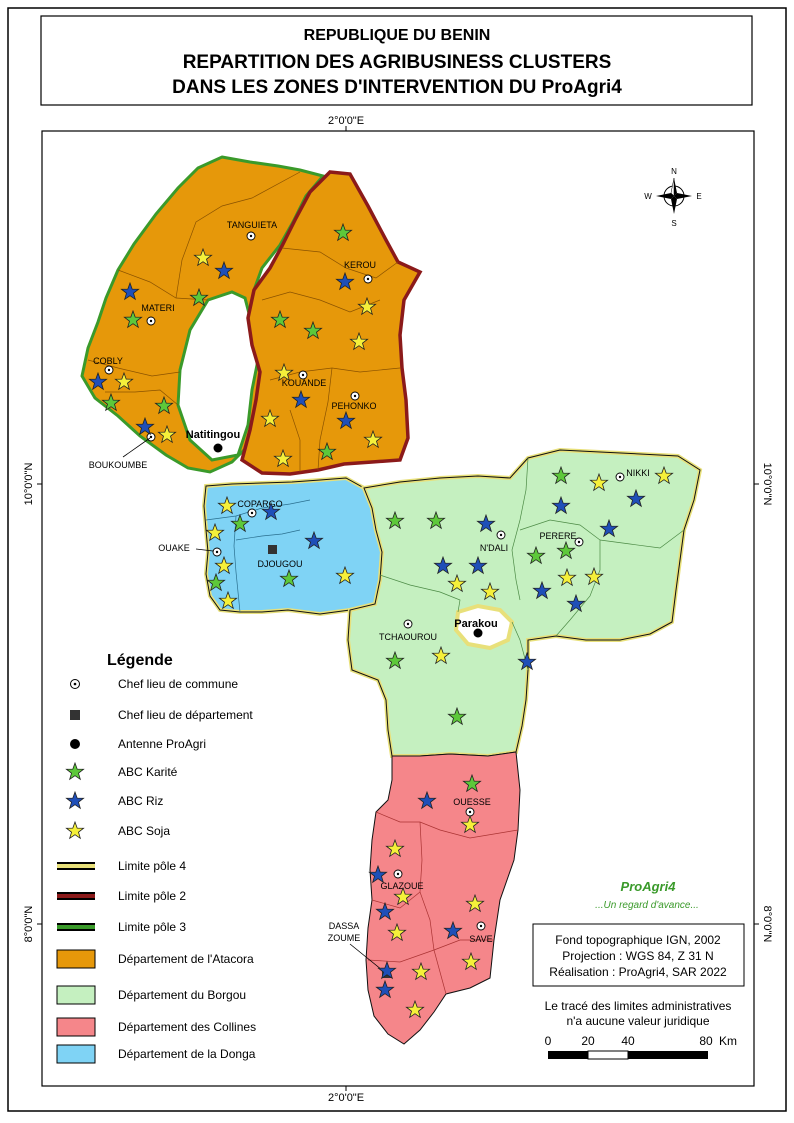 Image resolution: width=794 pixels, height=1123 pixels. I want to click on east-label: E, so click(698, 196).